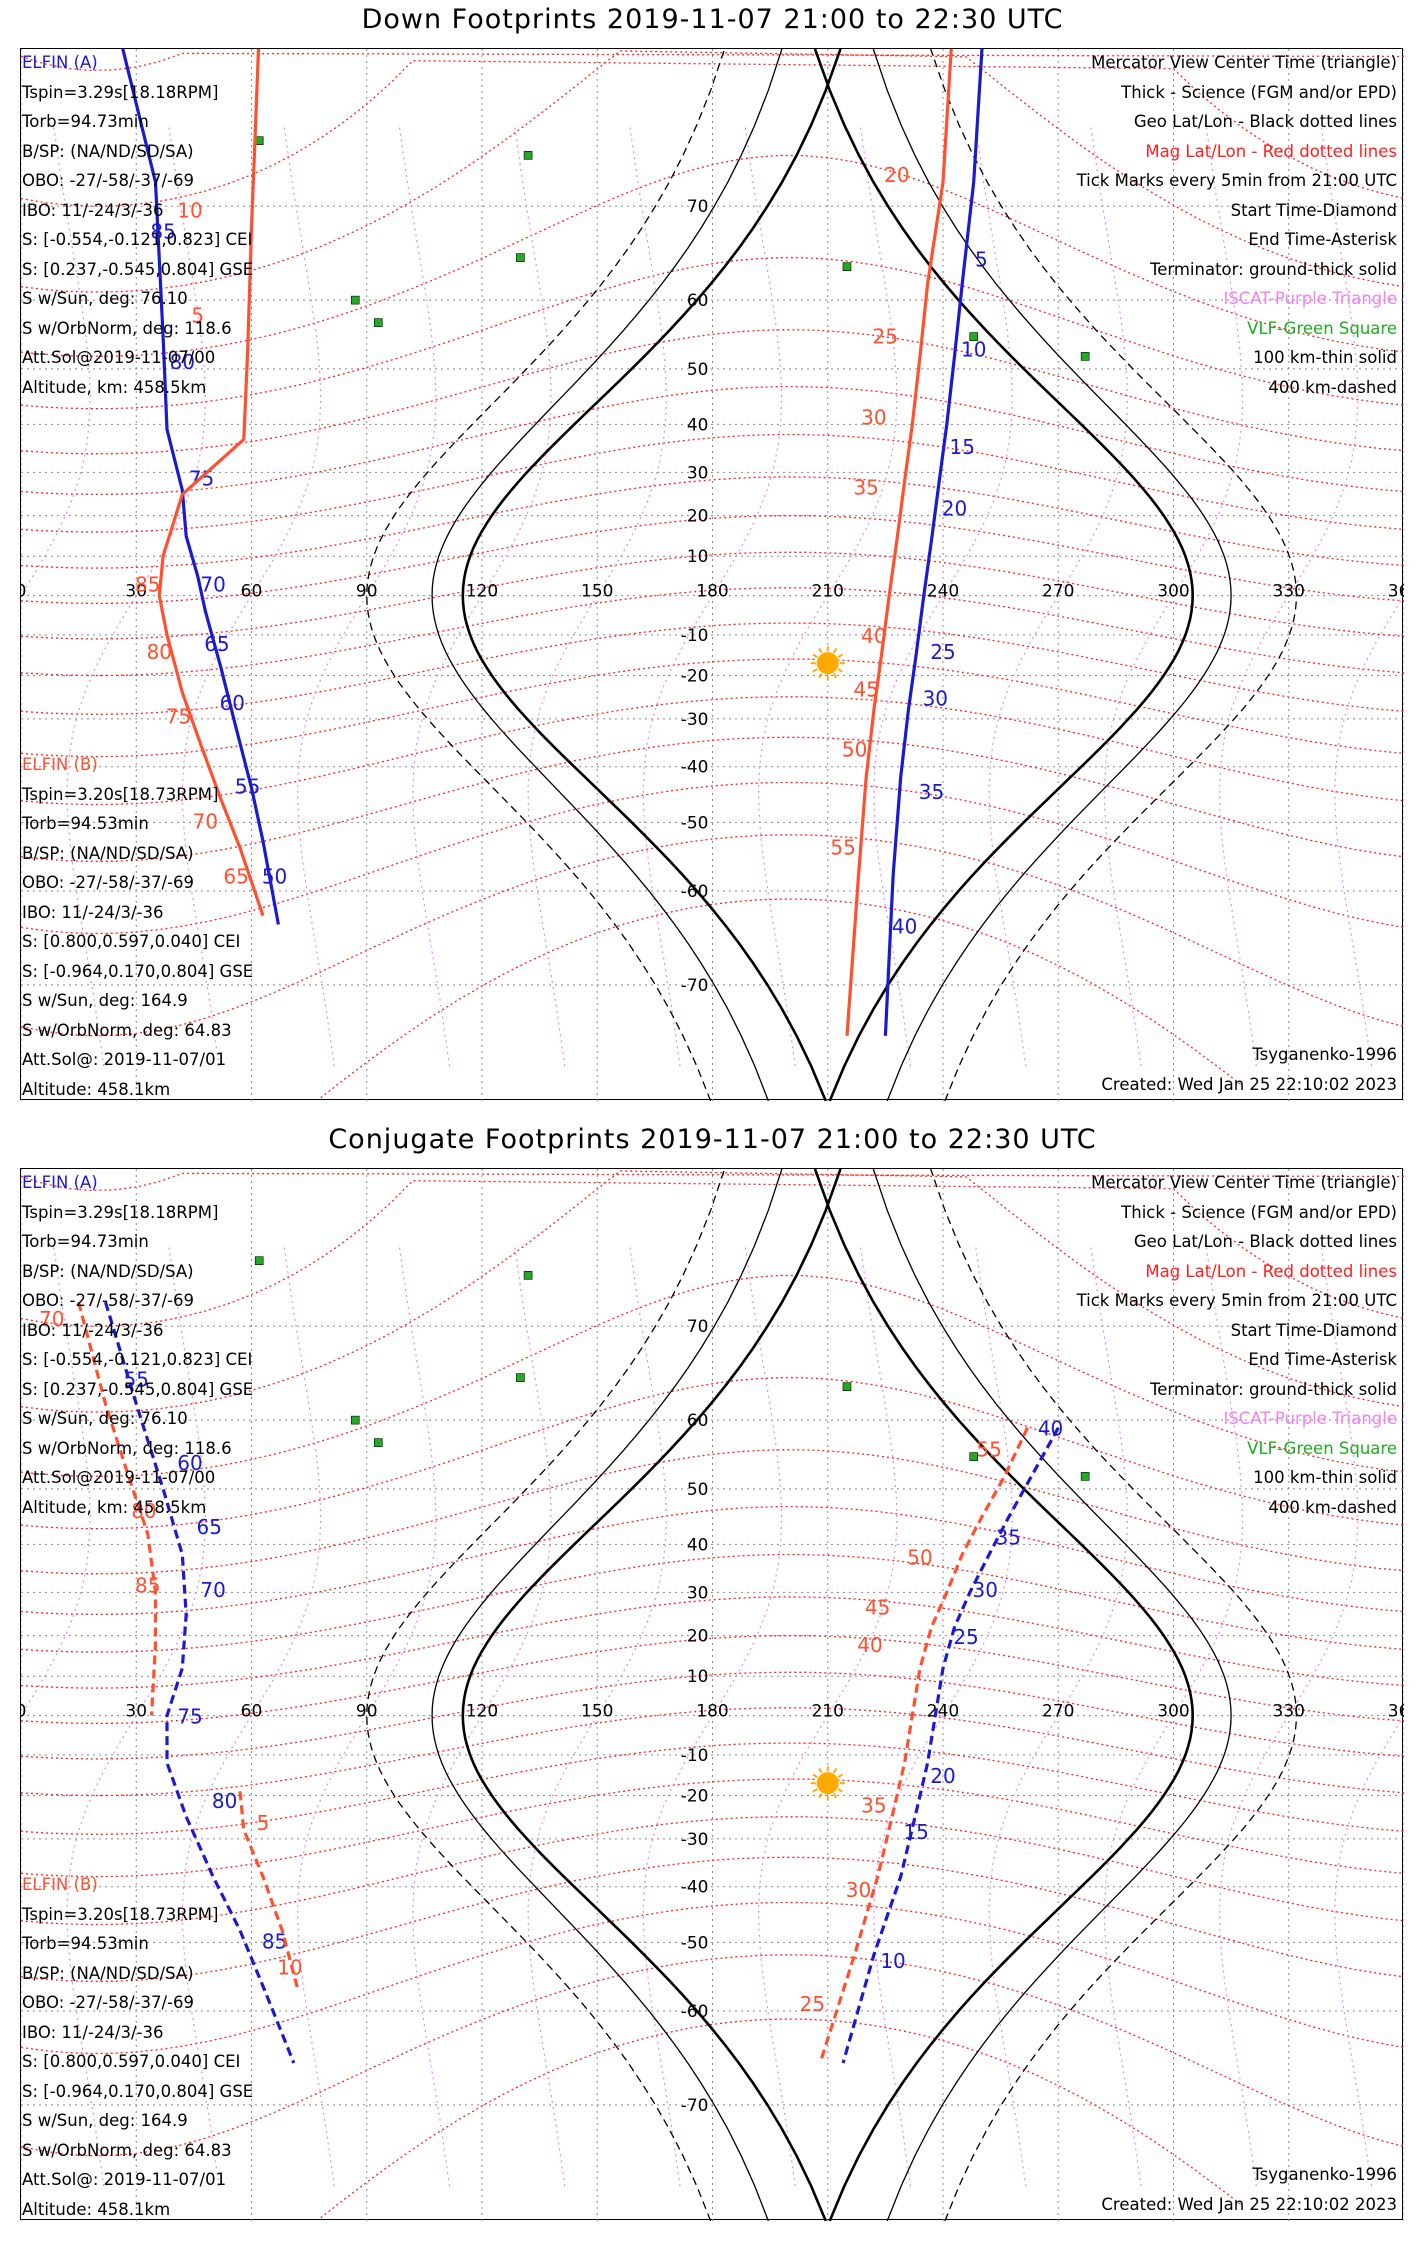 The width and height of the screenshot is (1425, 2250). What do you see at coordinates (127, 328) in the screenshot?
I see `info-line: S w/OrbNorm, deg: 118.6` at bounding box center [127, 328].